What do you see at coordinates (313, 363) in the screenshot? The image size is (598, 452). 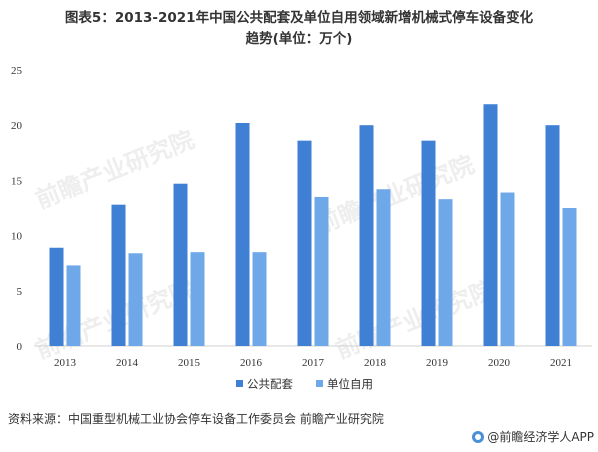 I see `x-tick-label: 2017` at bounding box center [313, 363].